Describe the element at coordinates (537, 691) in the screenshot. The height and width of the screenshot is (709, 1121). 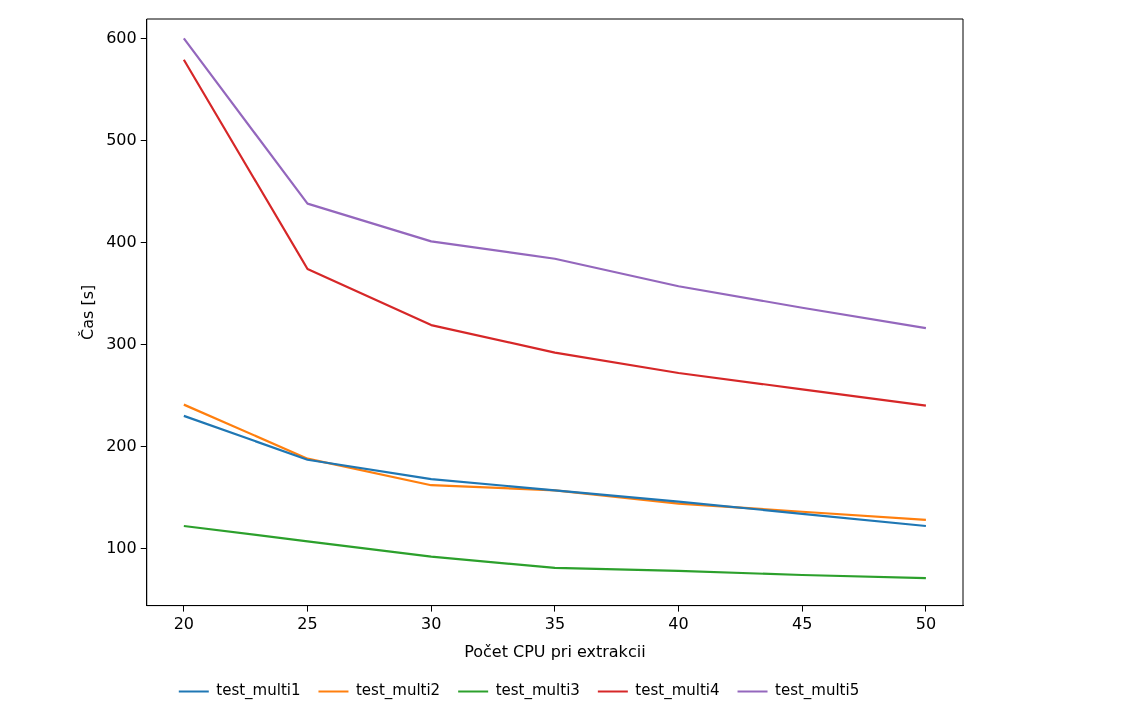
I see `legend-label: test_multi3` at that location.